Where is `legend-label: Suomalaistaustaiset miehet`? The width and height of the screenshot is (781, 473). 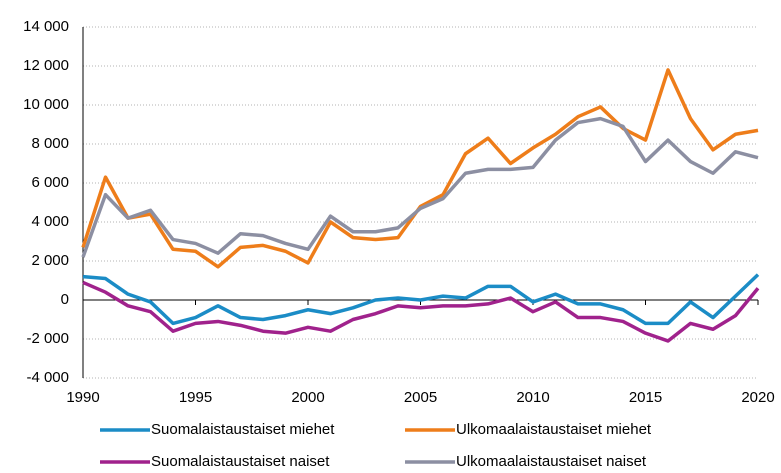
legend-label: Suomalaistaustaiset miehet is located at coordinates (243, 429).